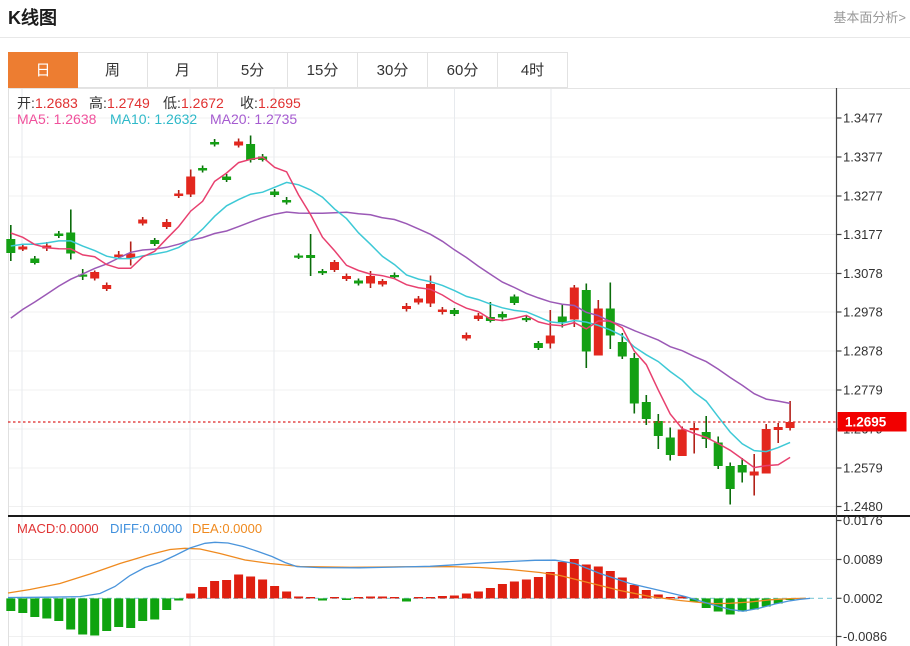 The height and width of the screenshot is (646, 910). I want to click on svg-text: 0.0089, so click(863, 559).